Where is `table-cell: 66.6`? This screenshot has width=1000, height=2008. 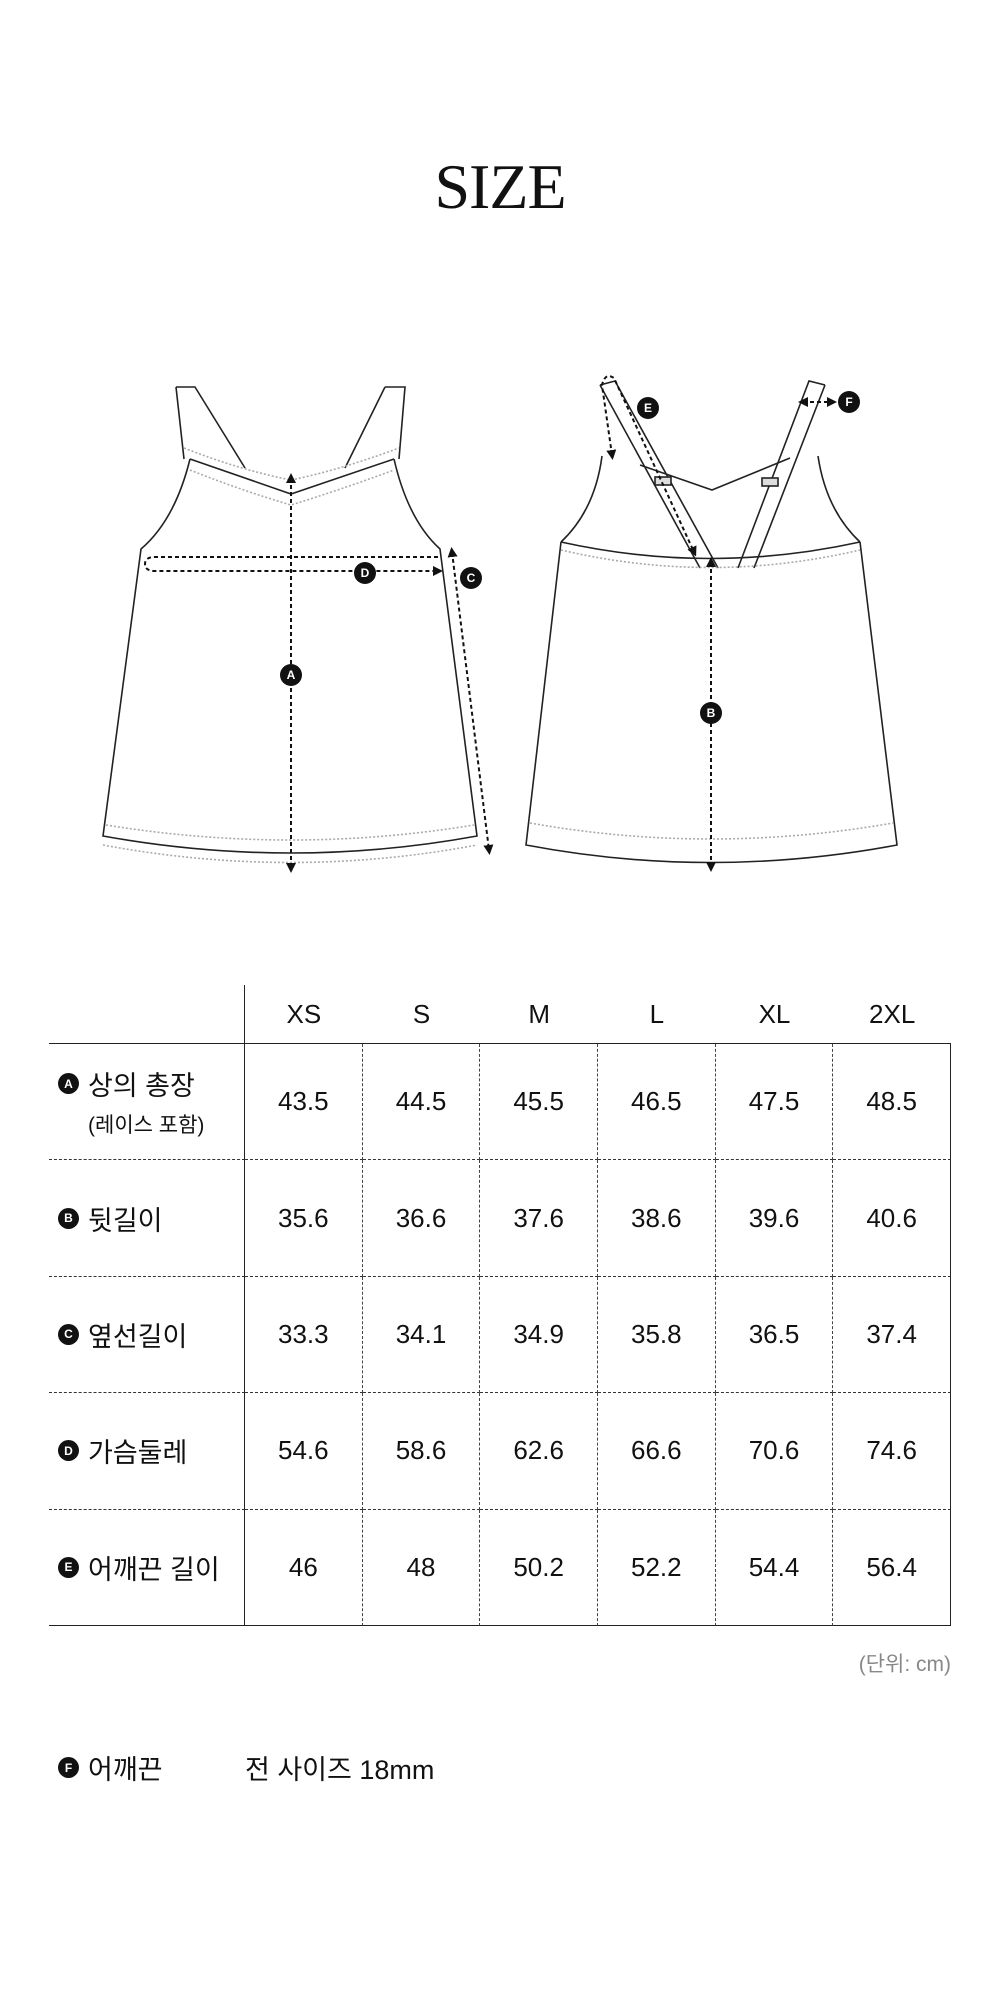
table-cell: 66.6 is located at coordinates (656, 1451).